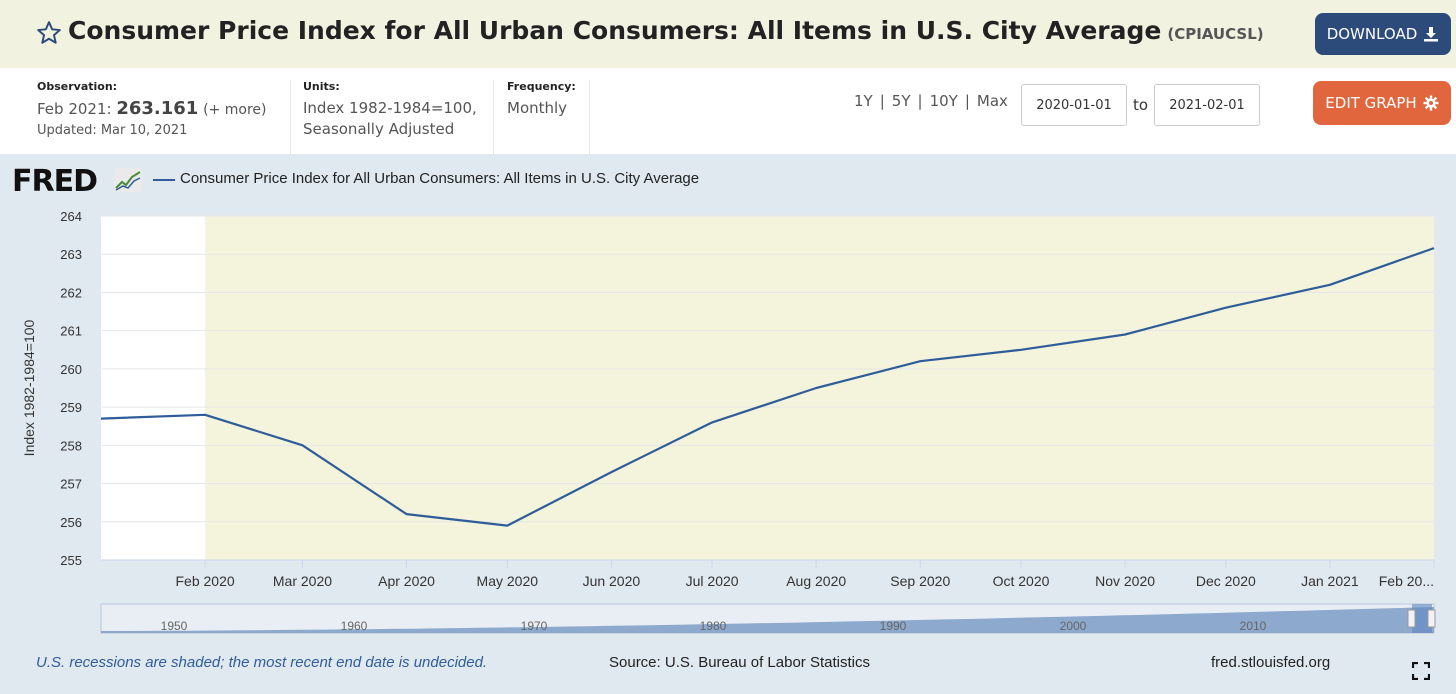 The image size is (1456, 694). I want to click on navigator-label: 1980, so click(713, 626).